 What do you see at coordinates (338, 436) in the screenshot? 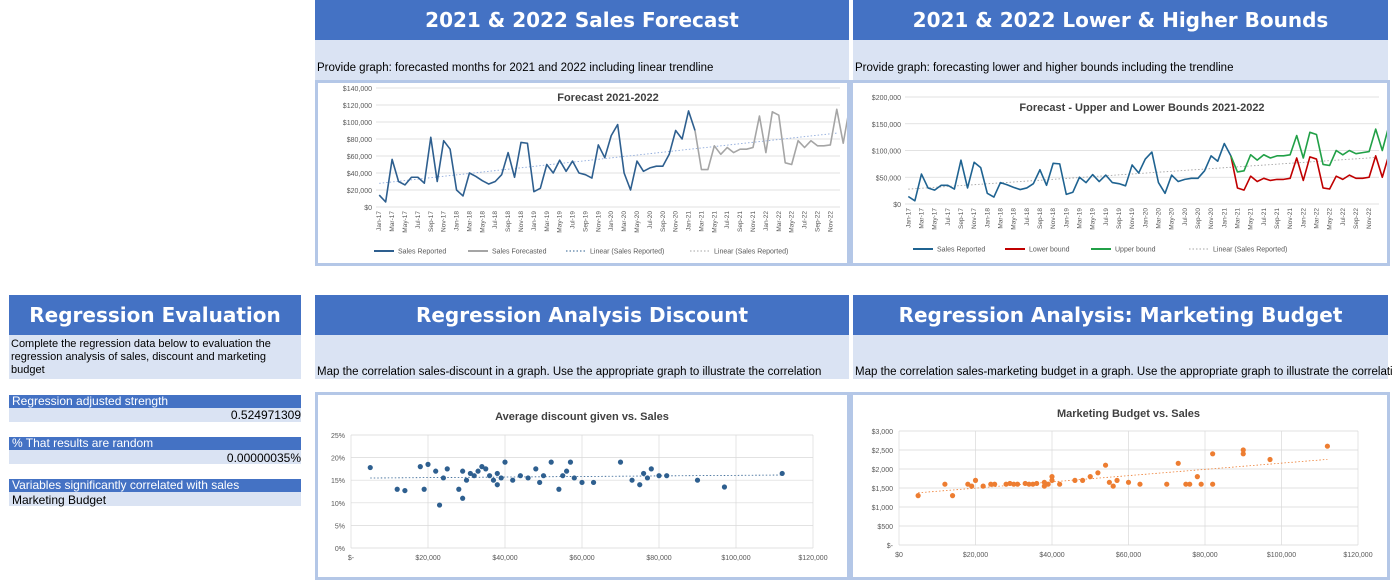
I see `y-tick-label: 25%` at bounding box center [338, 436].